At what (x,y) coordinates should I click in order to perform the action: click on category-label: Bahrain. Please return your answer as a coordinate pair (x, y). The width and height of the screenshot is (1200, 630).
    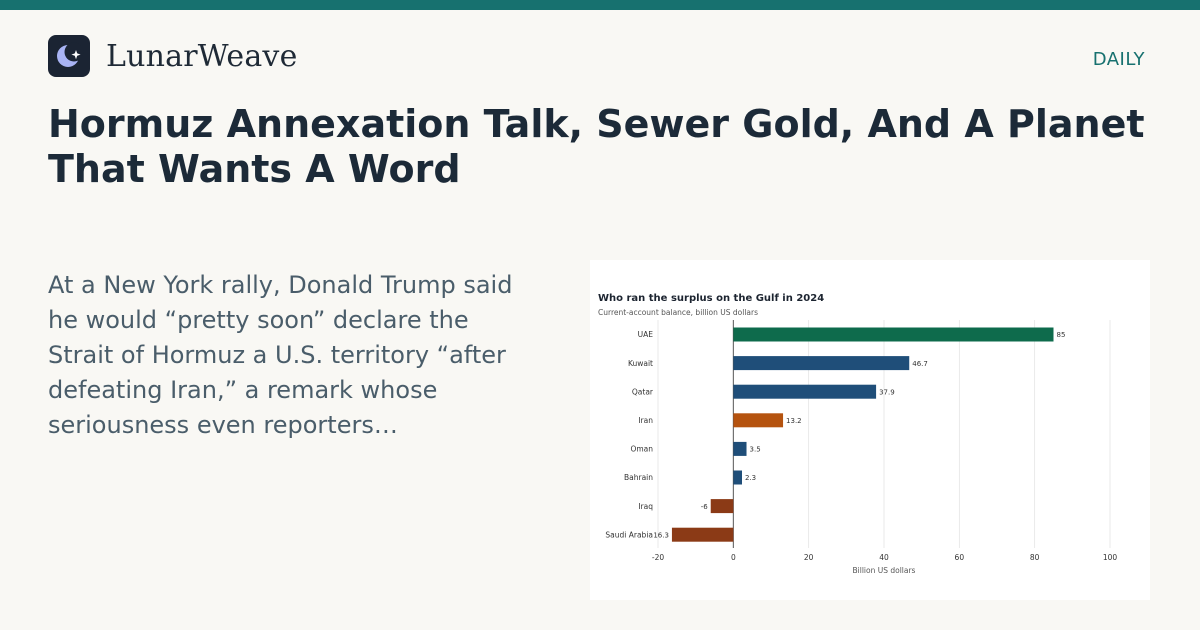
    Looking at the image, I should click on (638, 477).